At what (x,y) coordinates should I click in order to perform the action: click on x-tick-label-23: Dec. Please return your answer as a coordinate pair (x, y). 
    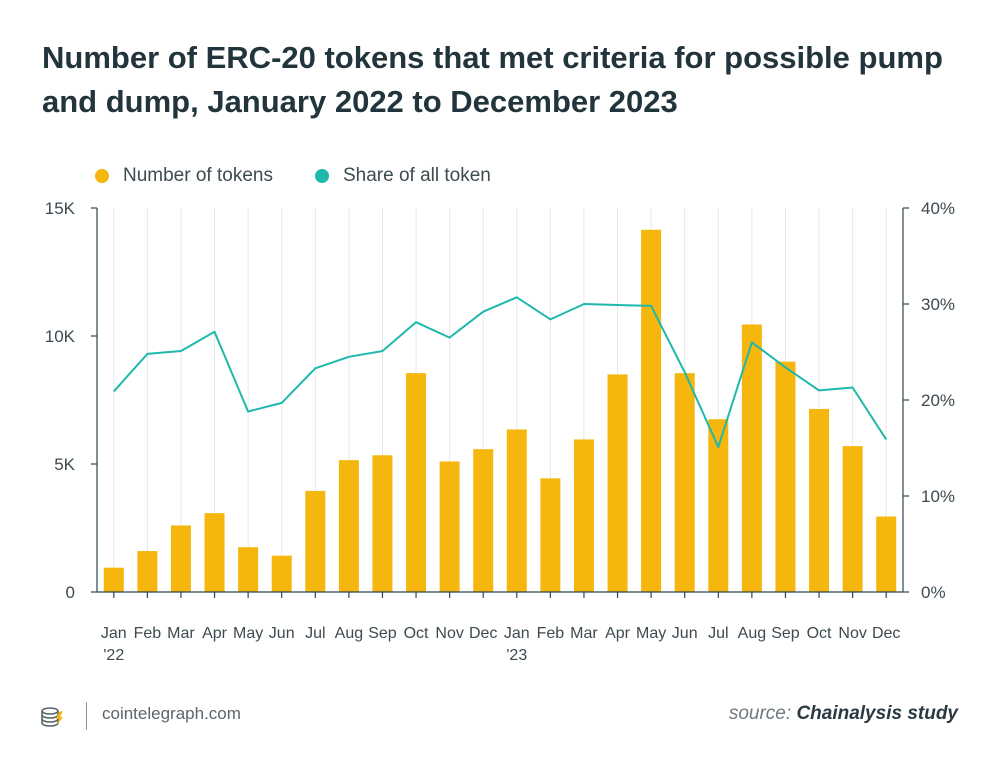
    Looking at the image, I should click on (886, 633).